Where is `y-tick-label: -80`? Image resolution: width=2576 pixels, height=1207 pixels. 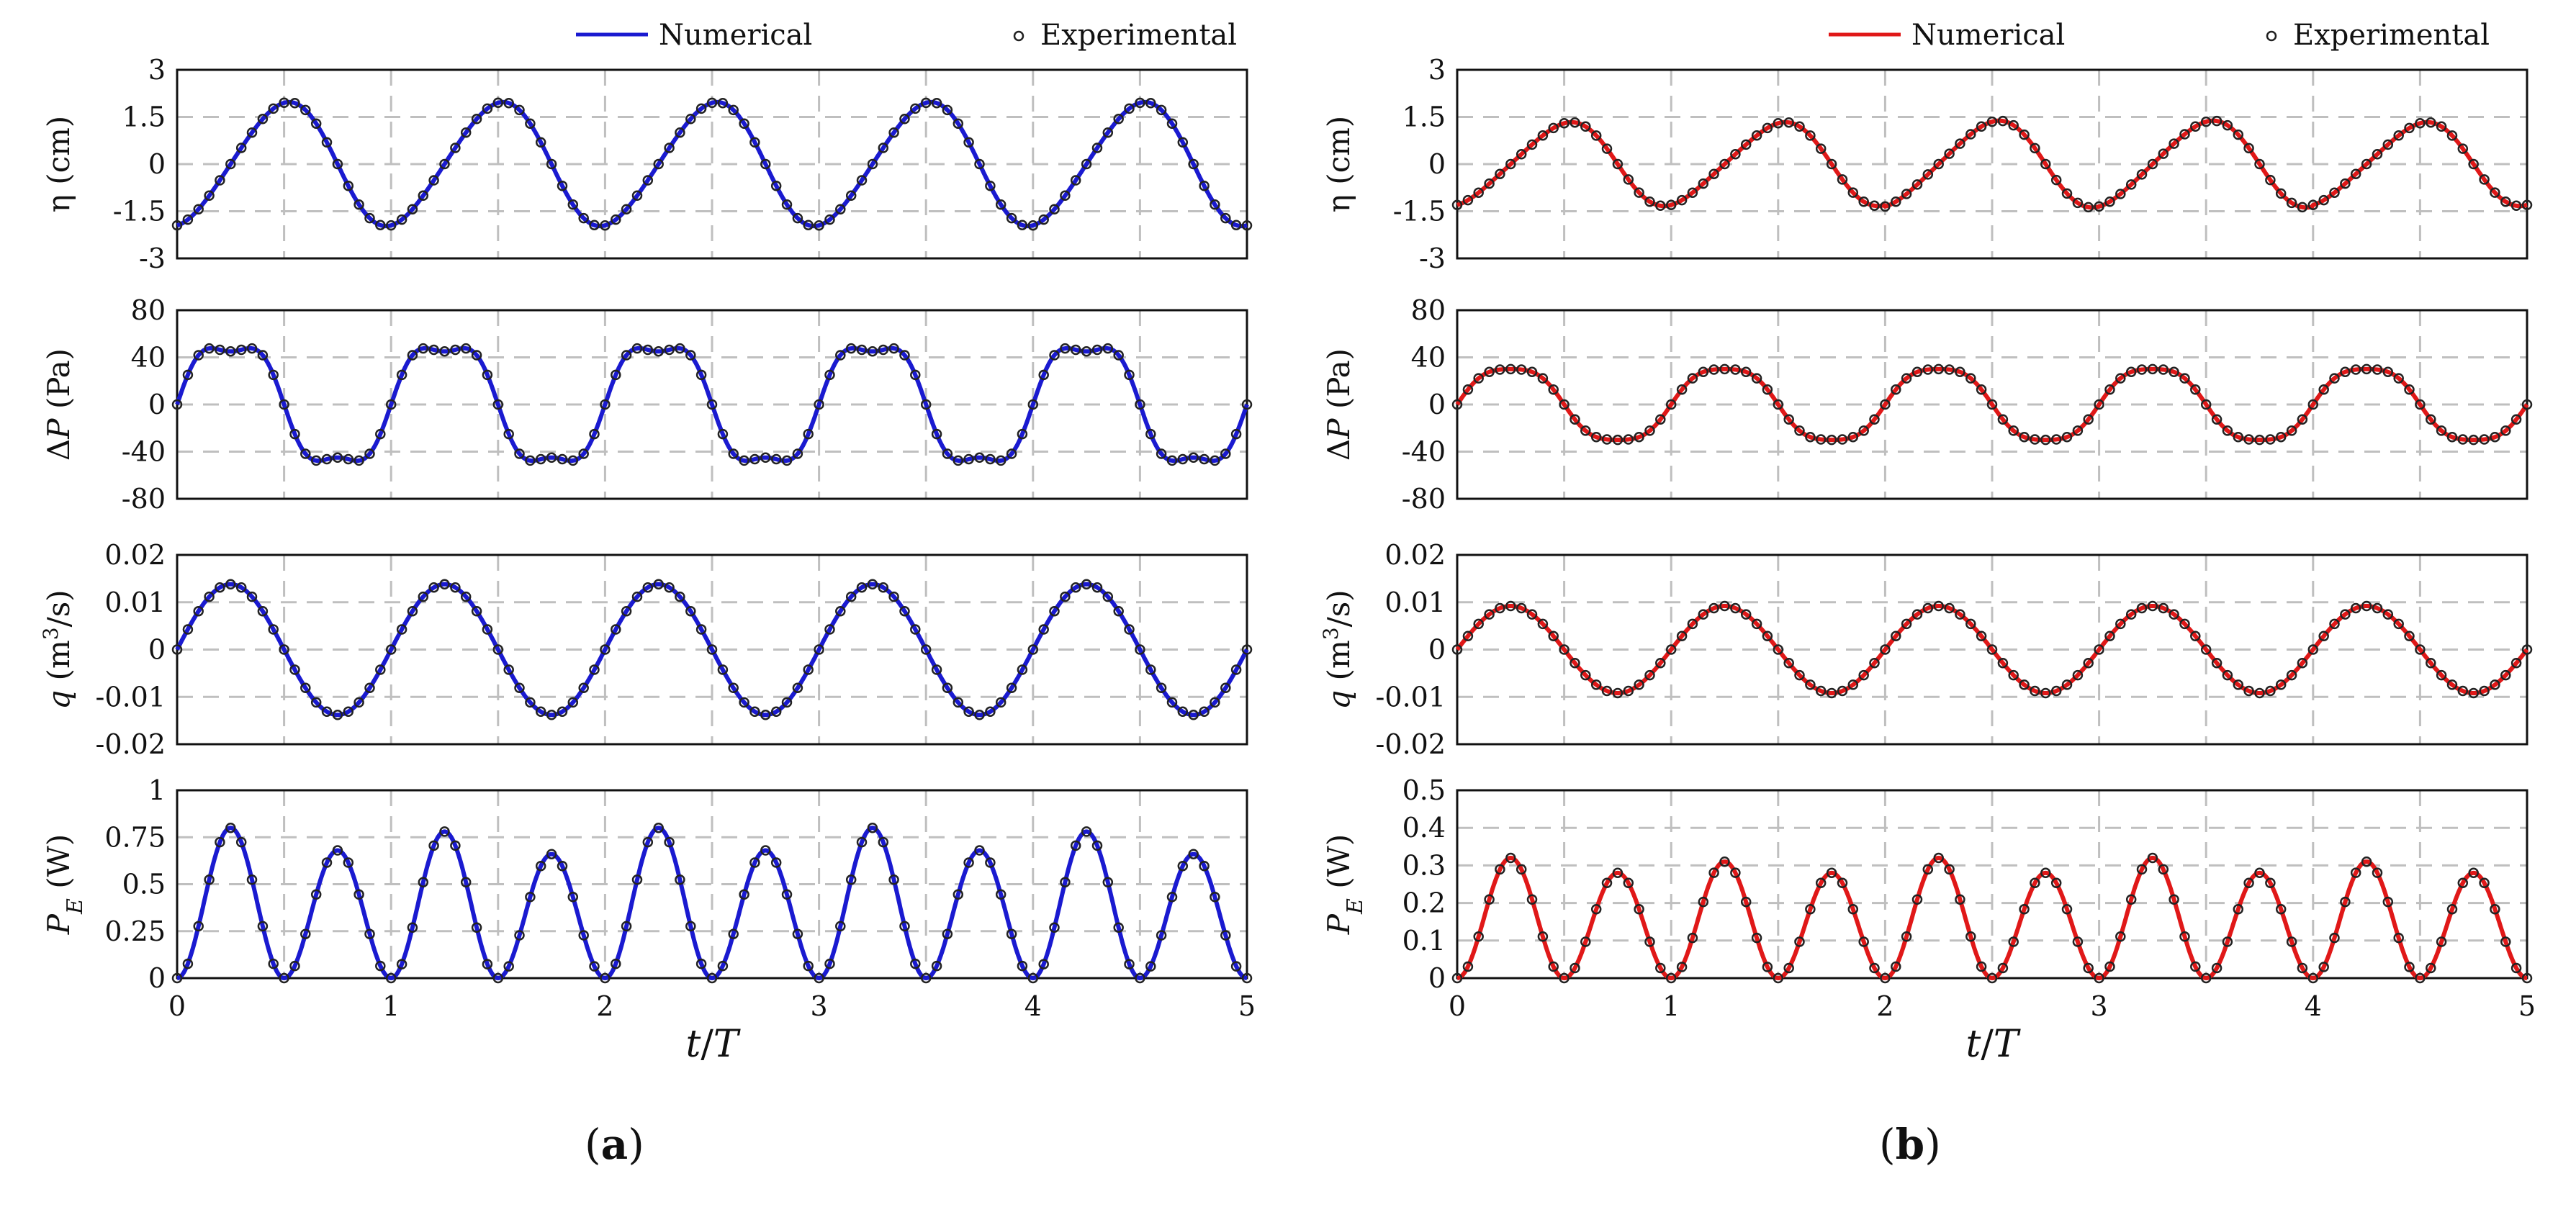 y-tick-label: -80 is located at coordinates (1424, 499).